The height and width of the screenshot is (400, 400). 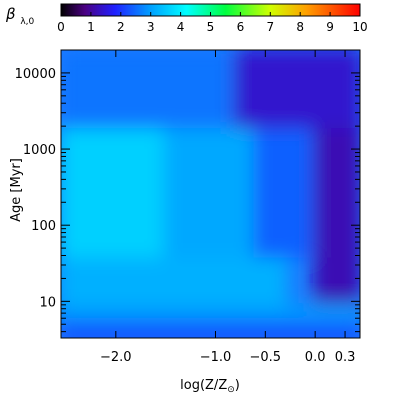 What do you see at coordinates (300, 27) in the screenshot?
I see `colorbar-tick-label: 8` at bounding box center [300, 27].